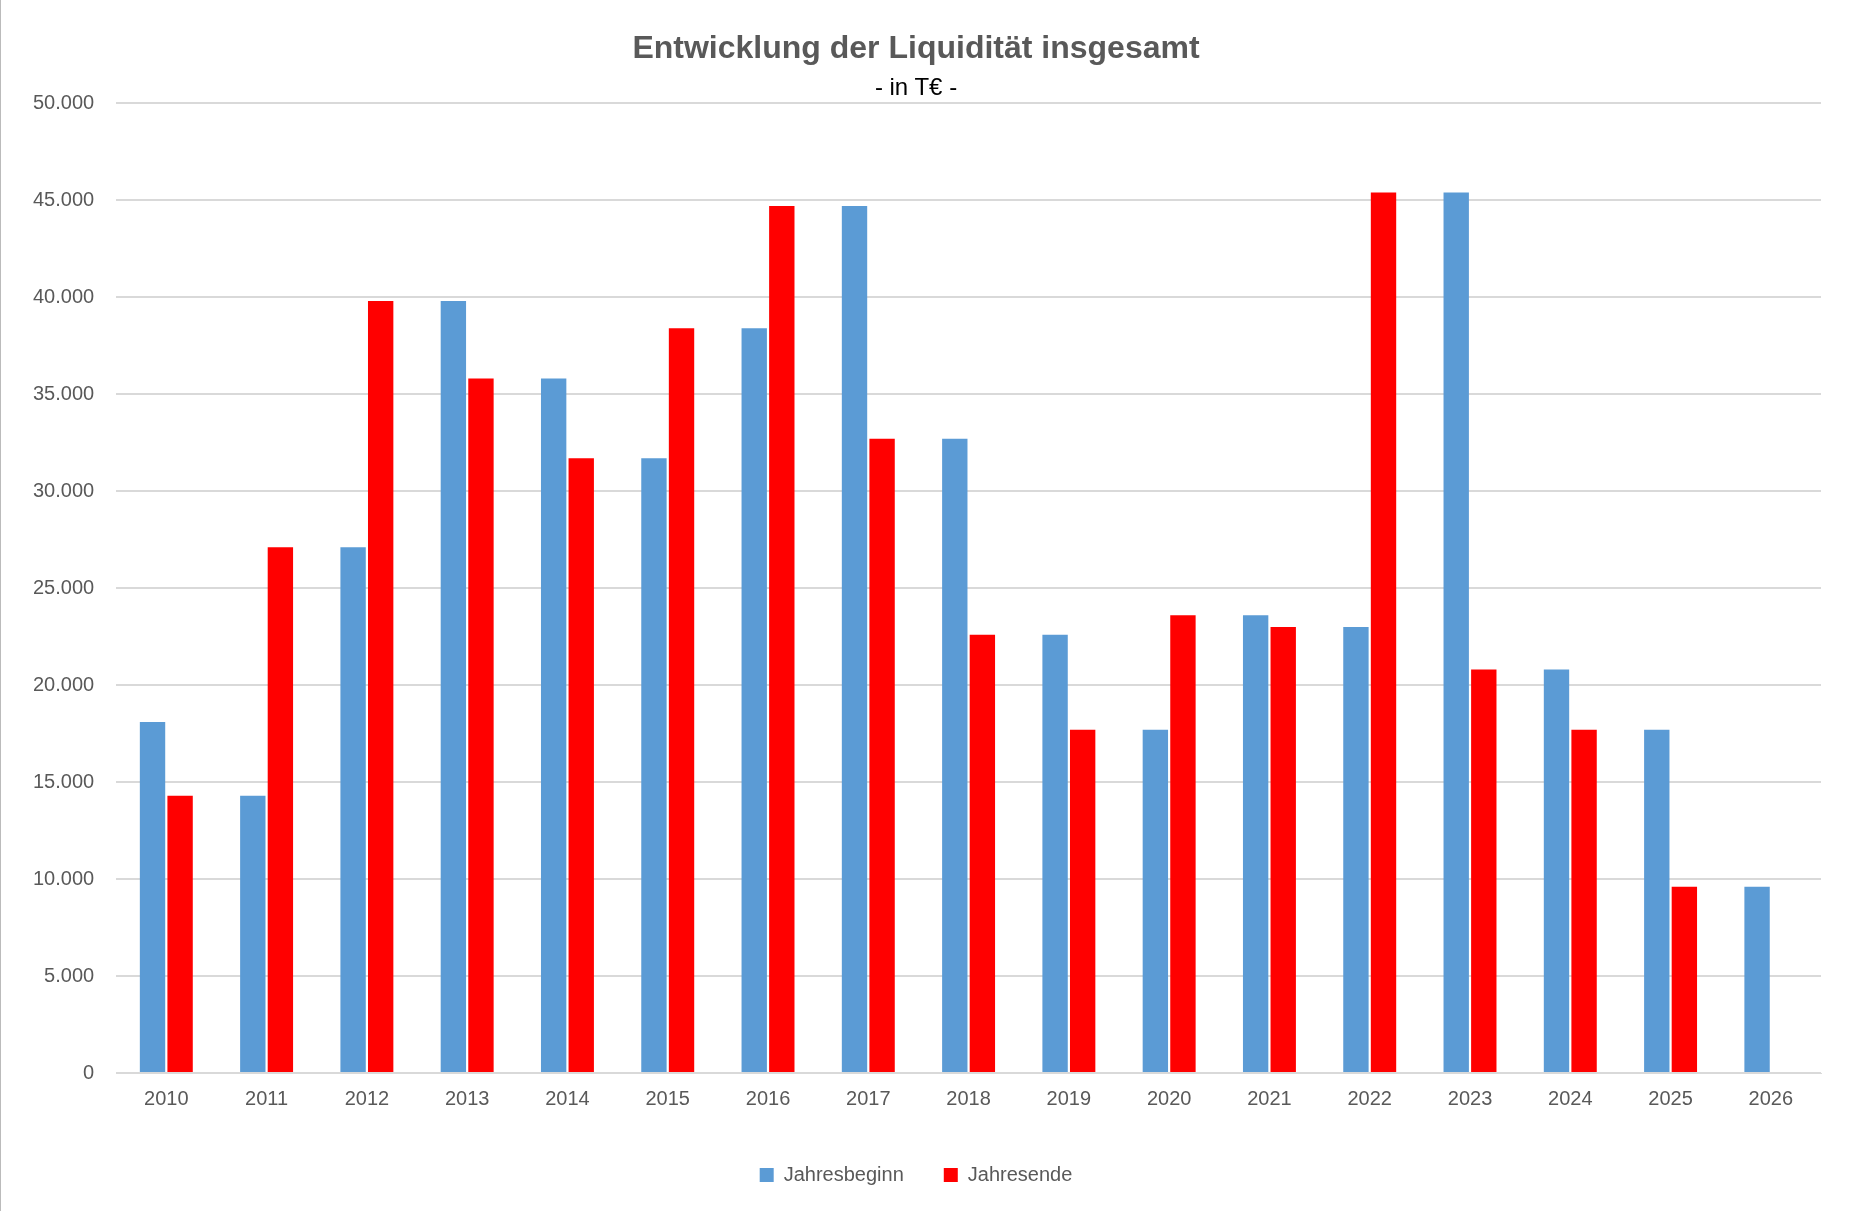  I want to click on x-tick-label: 2018, so click(968, 1097).